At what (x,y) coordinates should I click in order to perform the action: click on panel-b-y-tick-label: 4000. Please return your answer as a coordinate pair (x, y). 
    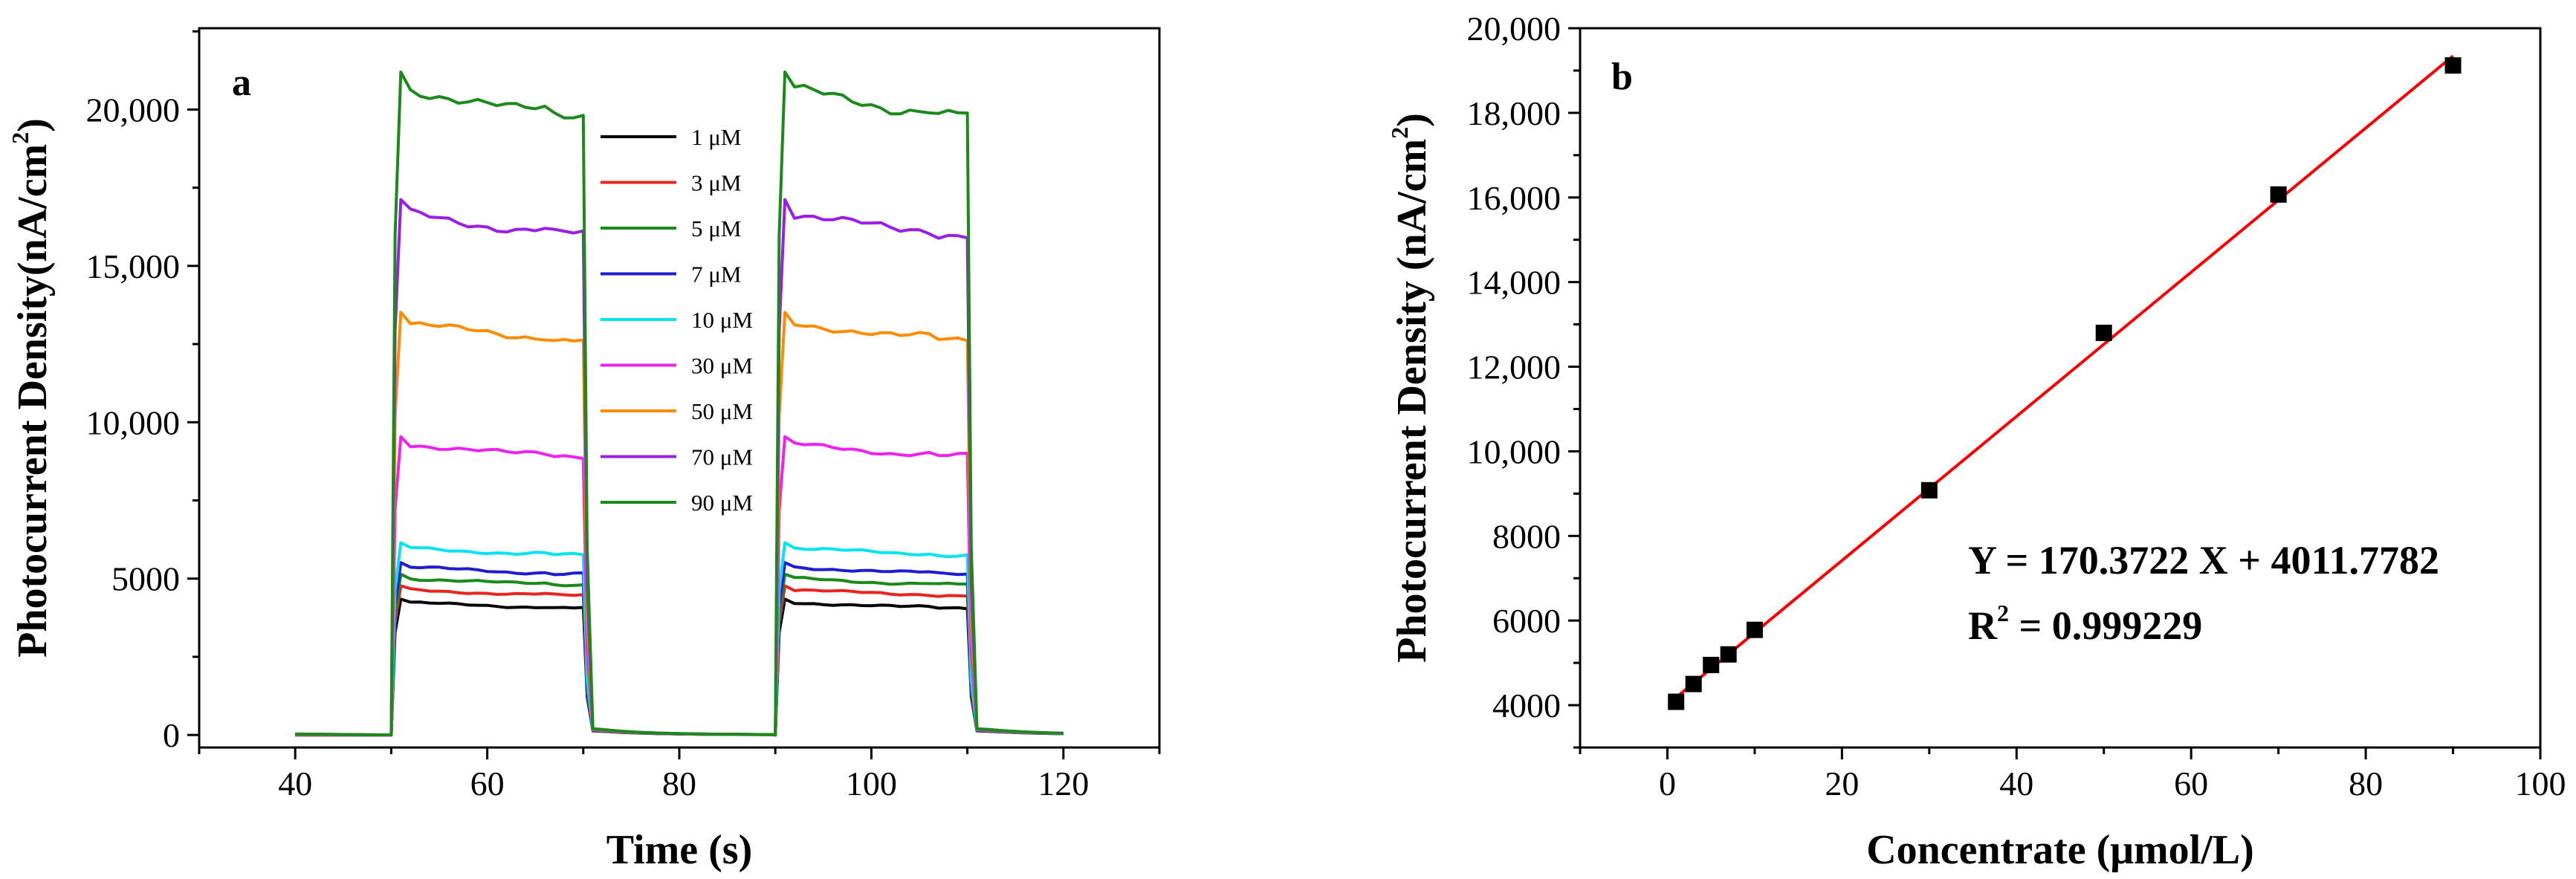
    Looking at the image, I should click on (1527, 705).